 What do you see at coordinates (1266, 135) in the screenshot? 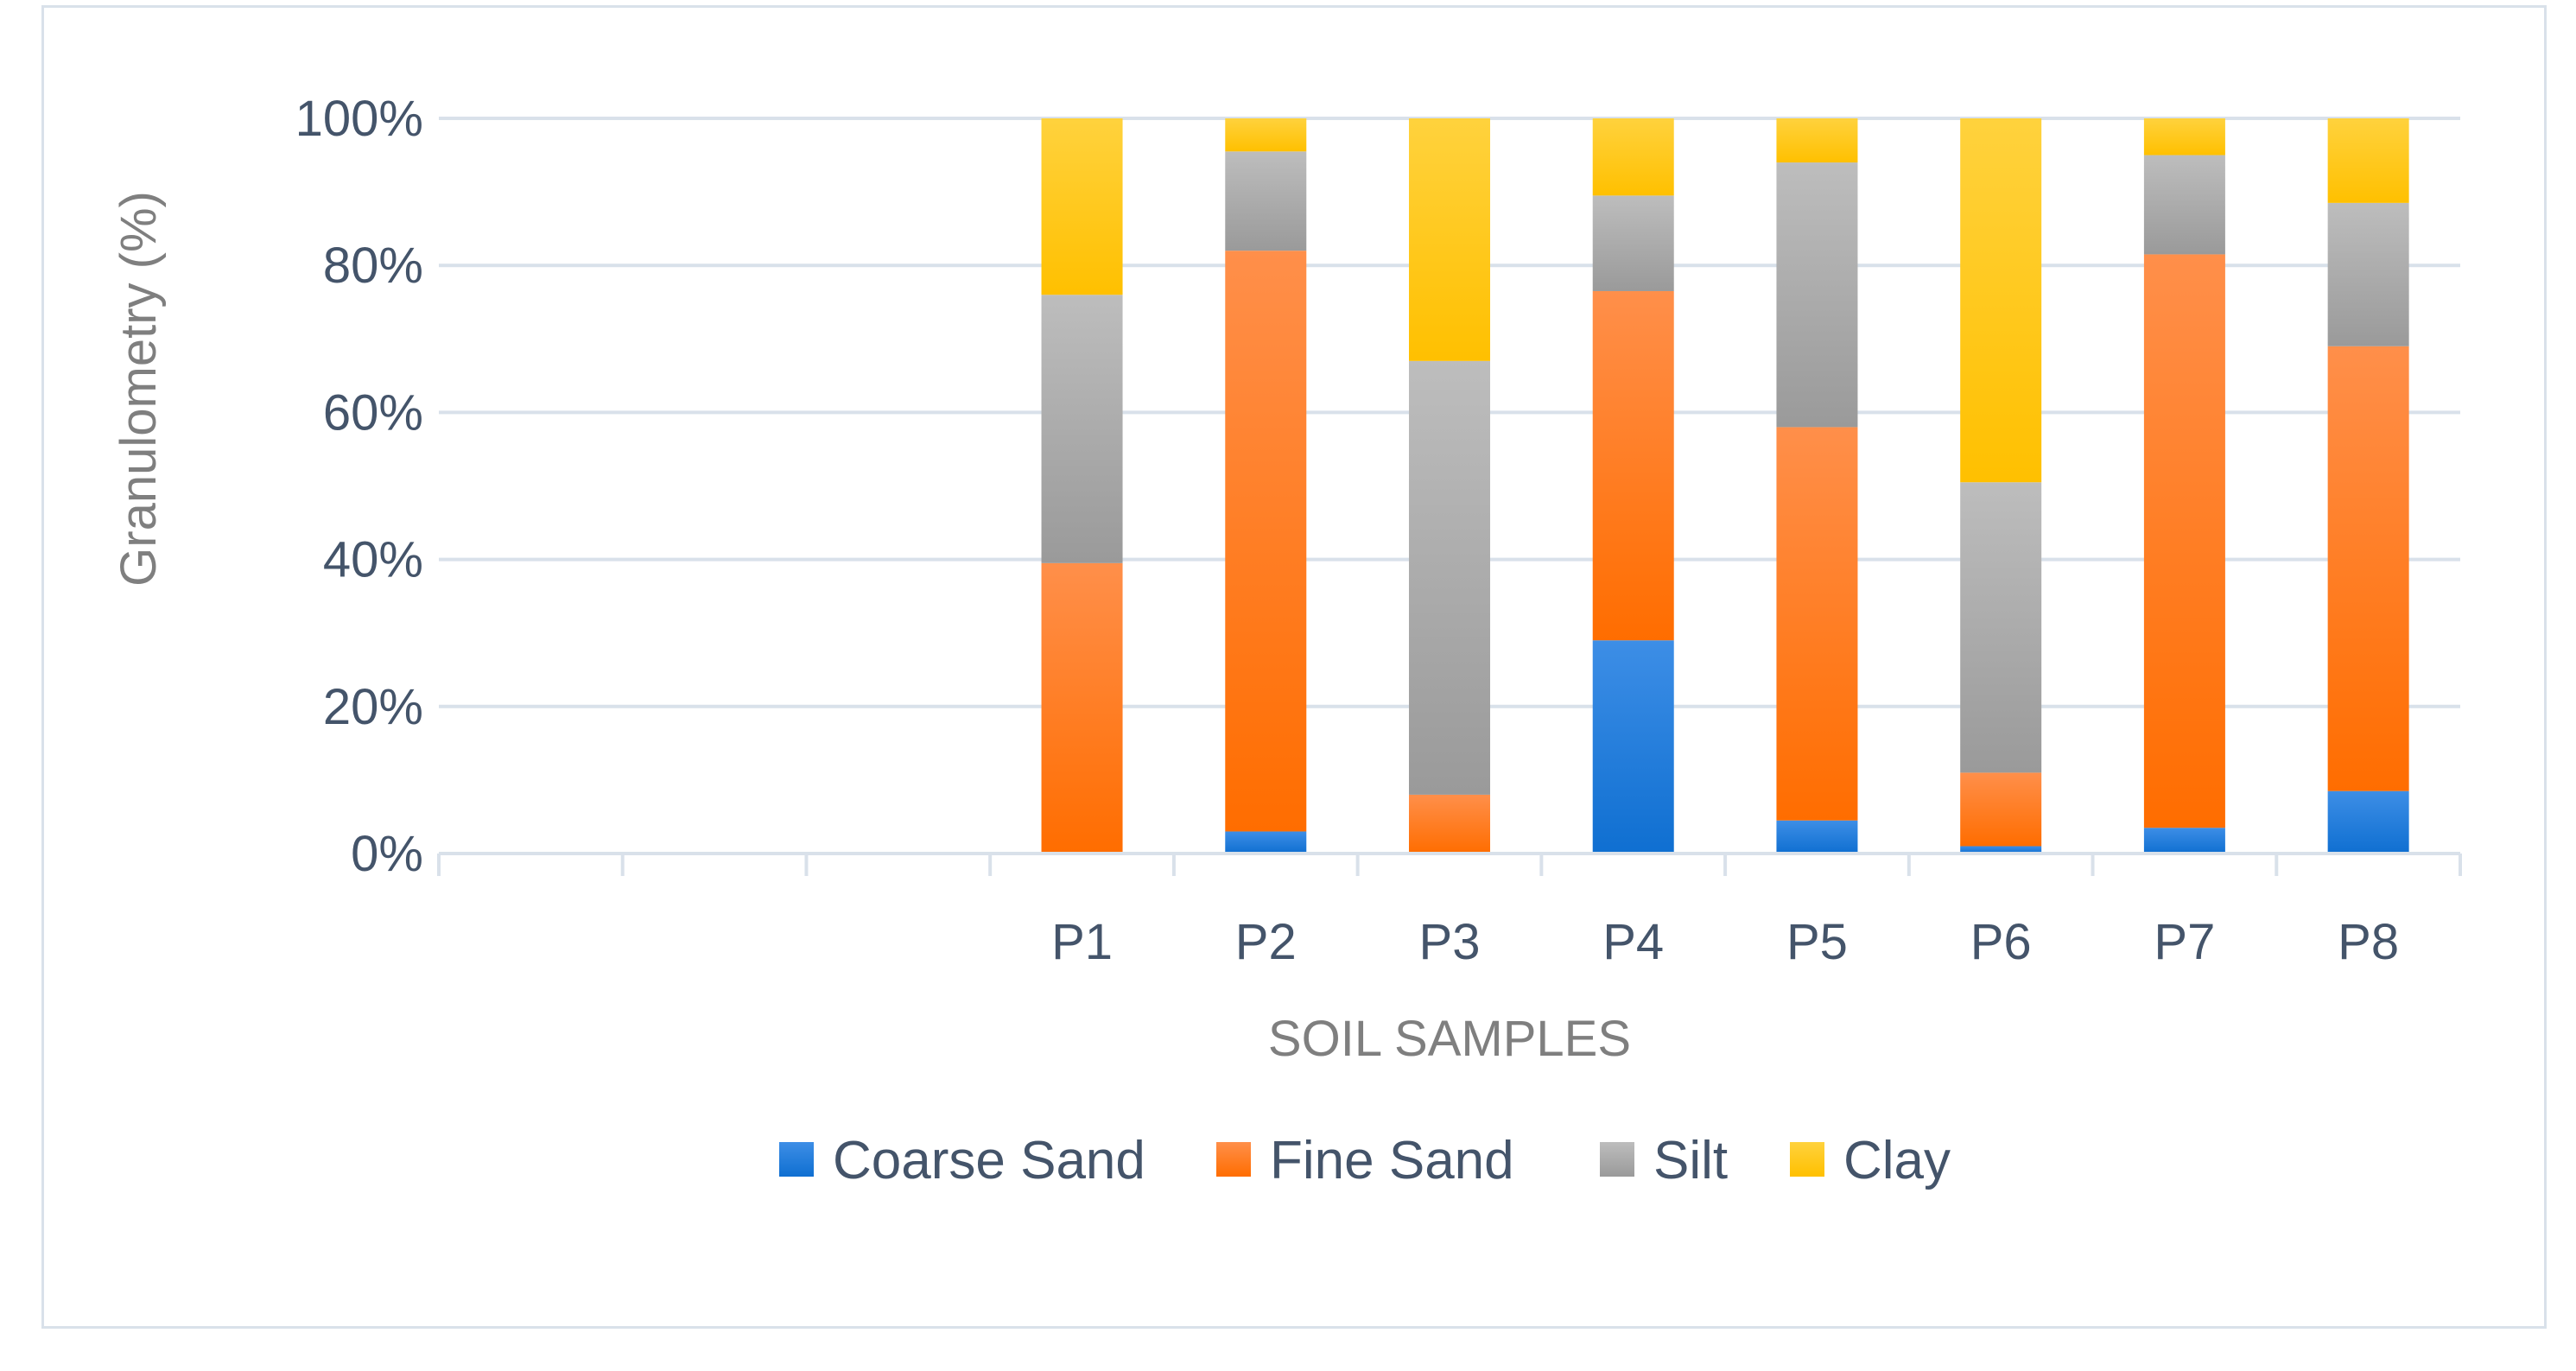
I see `bar-p2-clay` at bounding box center [1266, 135].